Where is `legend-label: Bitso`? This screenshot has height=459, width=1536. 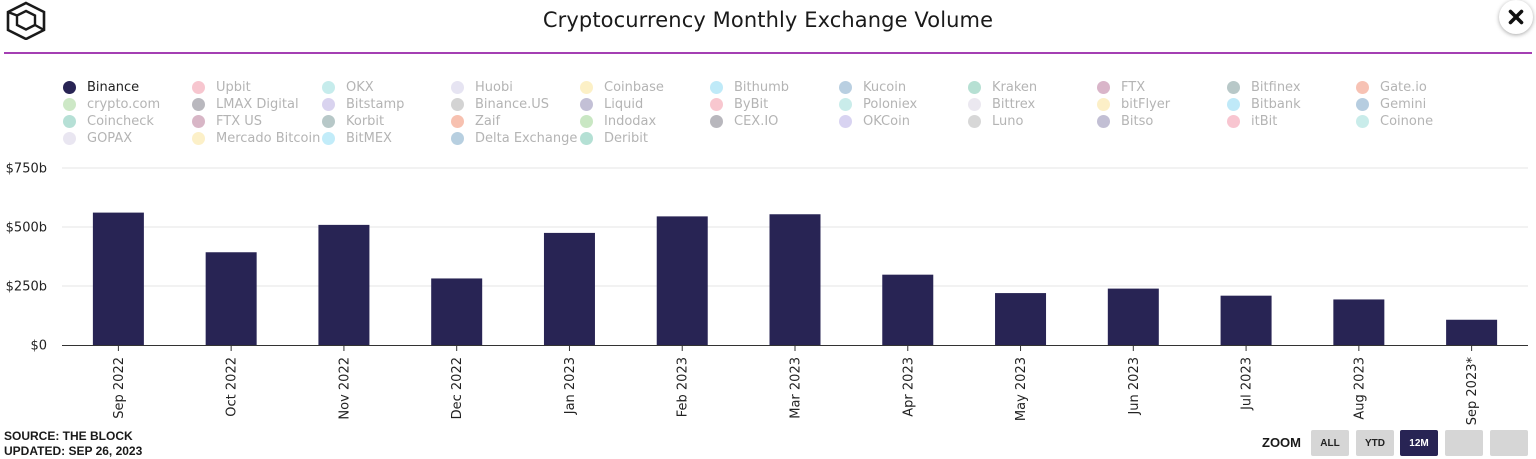
legend-label: Bitso is located at coordinates (1137, 121).